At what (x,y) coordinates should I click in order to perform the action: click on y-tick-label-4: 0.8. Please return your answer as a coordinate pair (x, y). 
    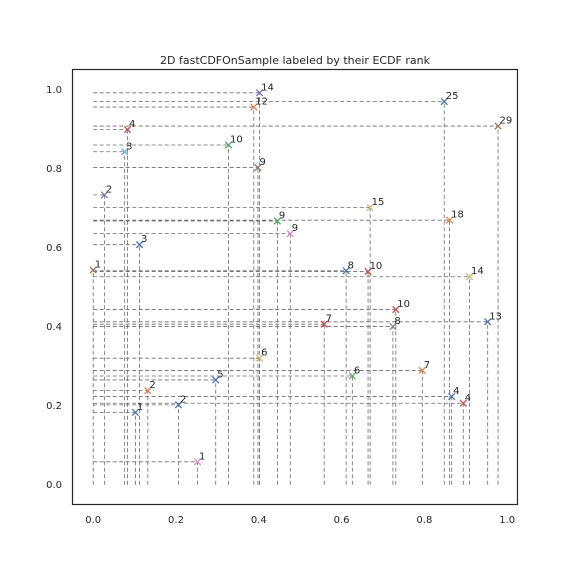
    Looking at the image, I should click on (54, 169).